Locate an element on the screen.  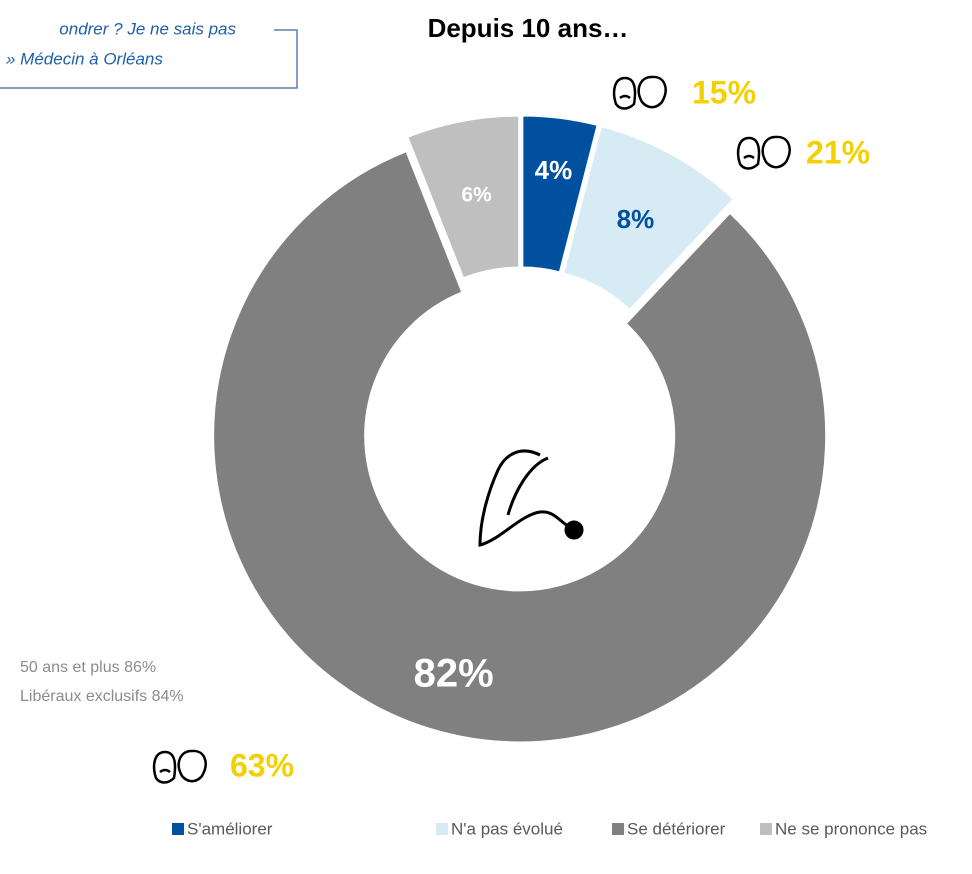
note-line: » Médecin à Orléans is located at coordinates (84, 58).